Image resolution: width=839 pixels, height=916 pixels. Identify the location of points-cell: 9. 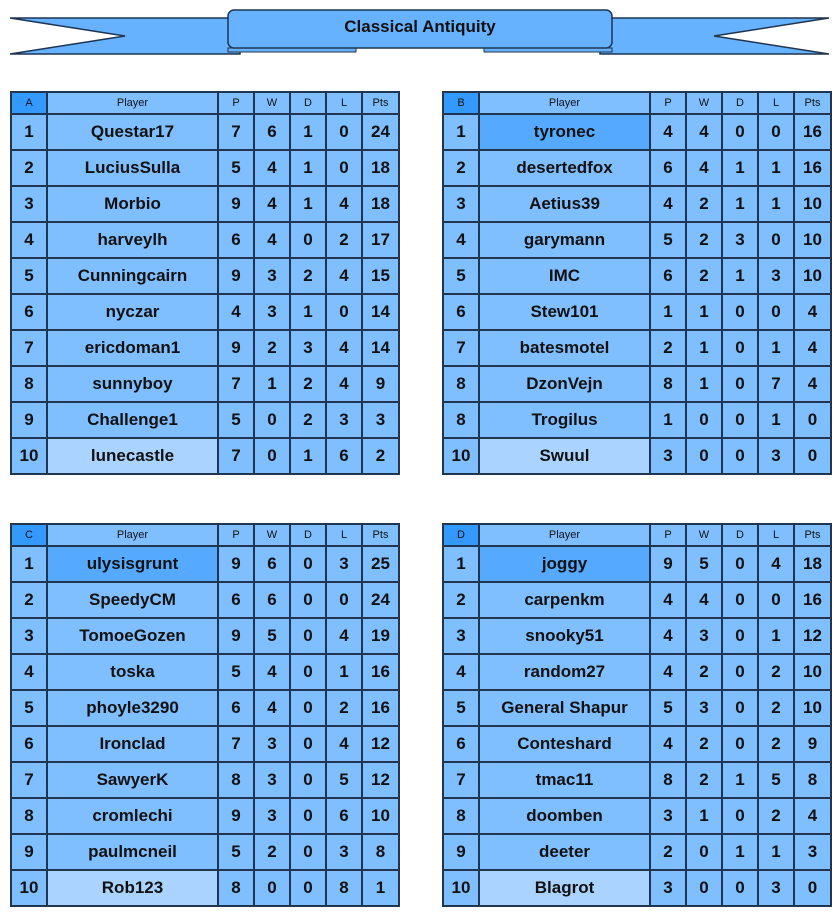
(380, 384).